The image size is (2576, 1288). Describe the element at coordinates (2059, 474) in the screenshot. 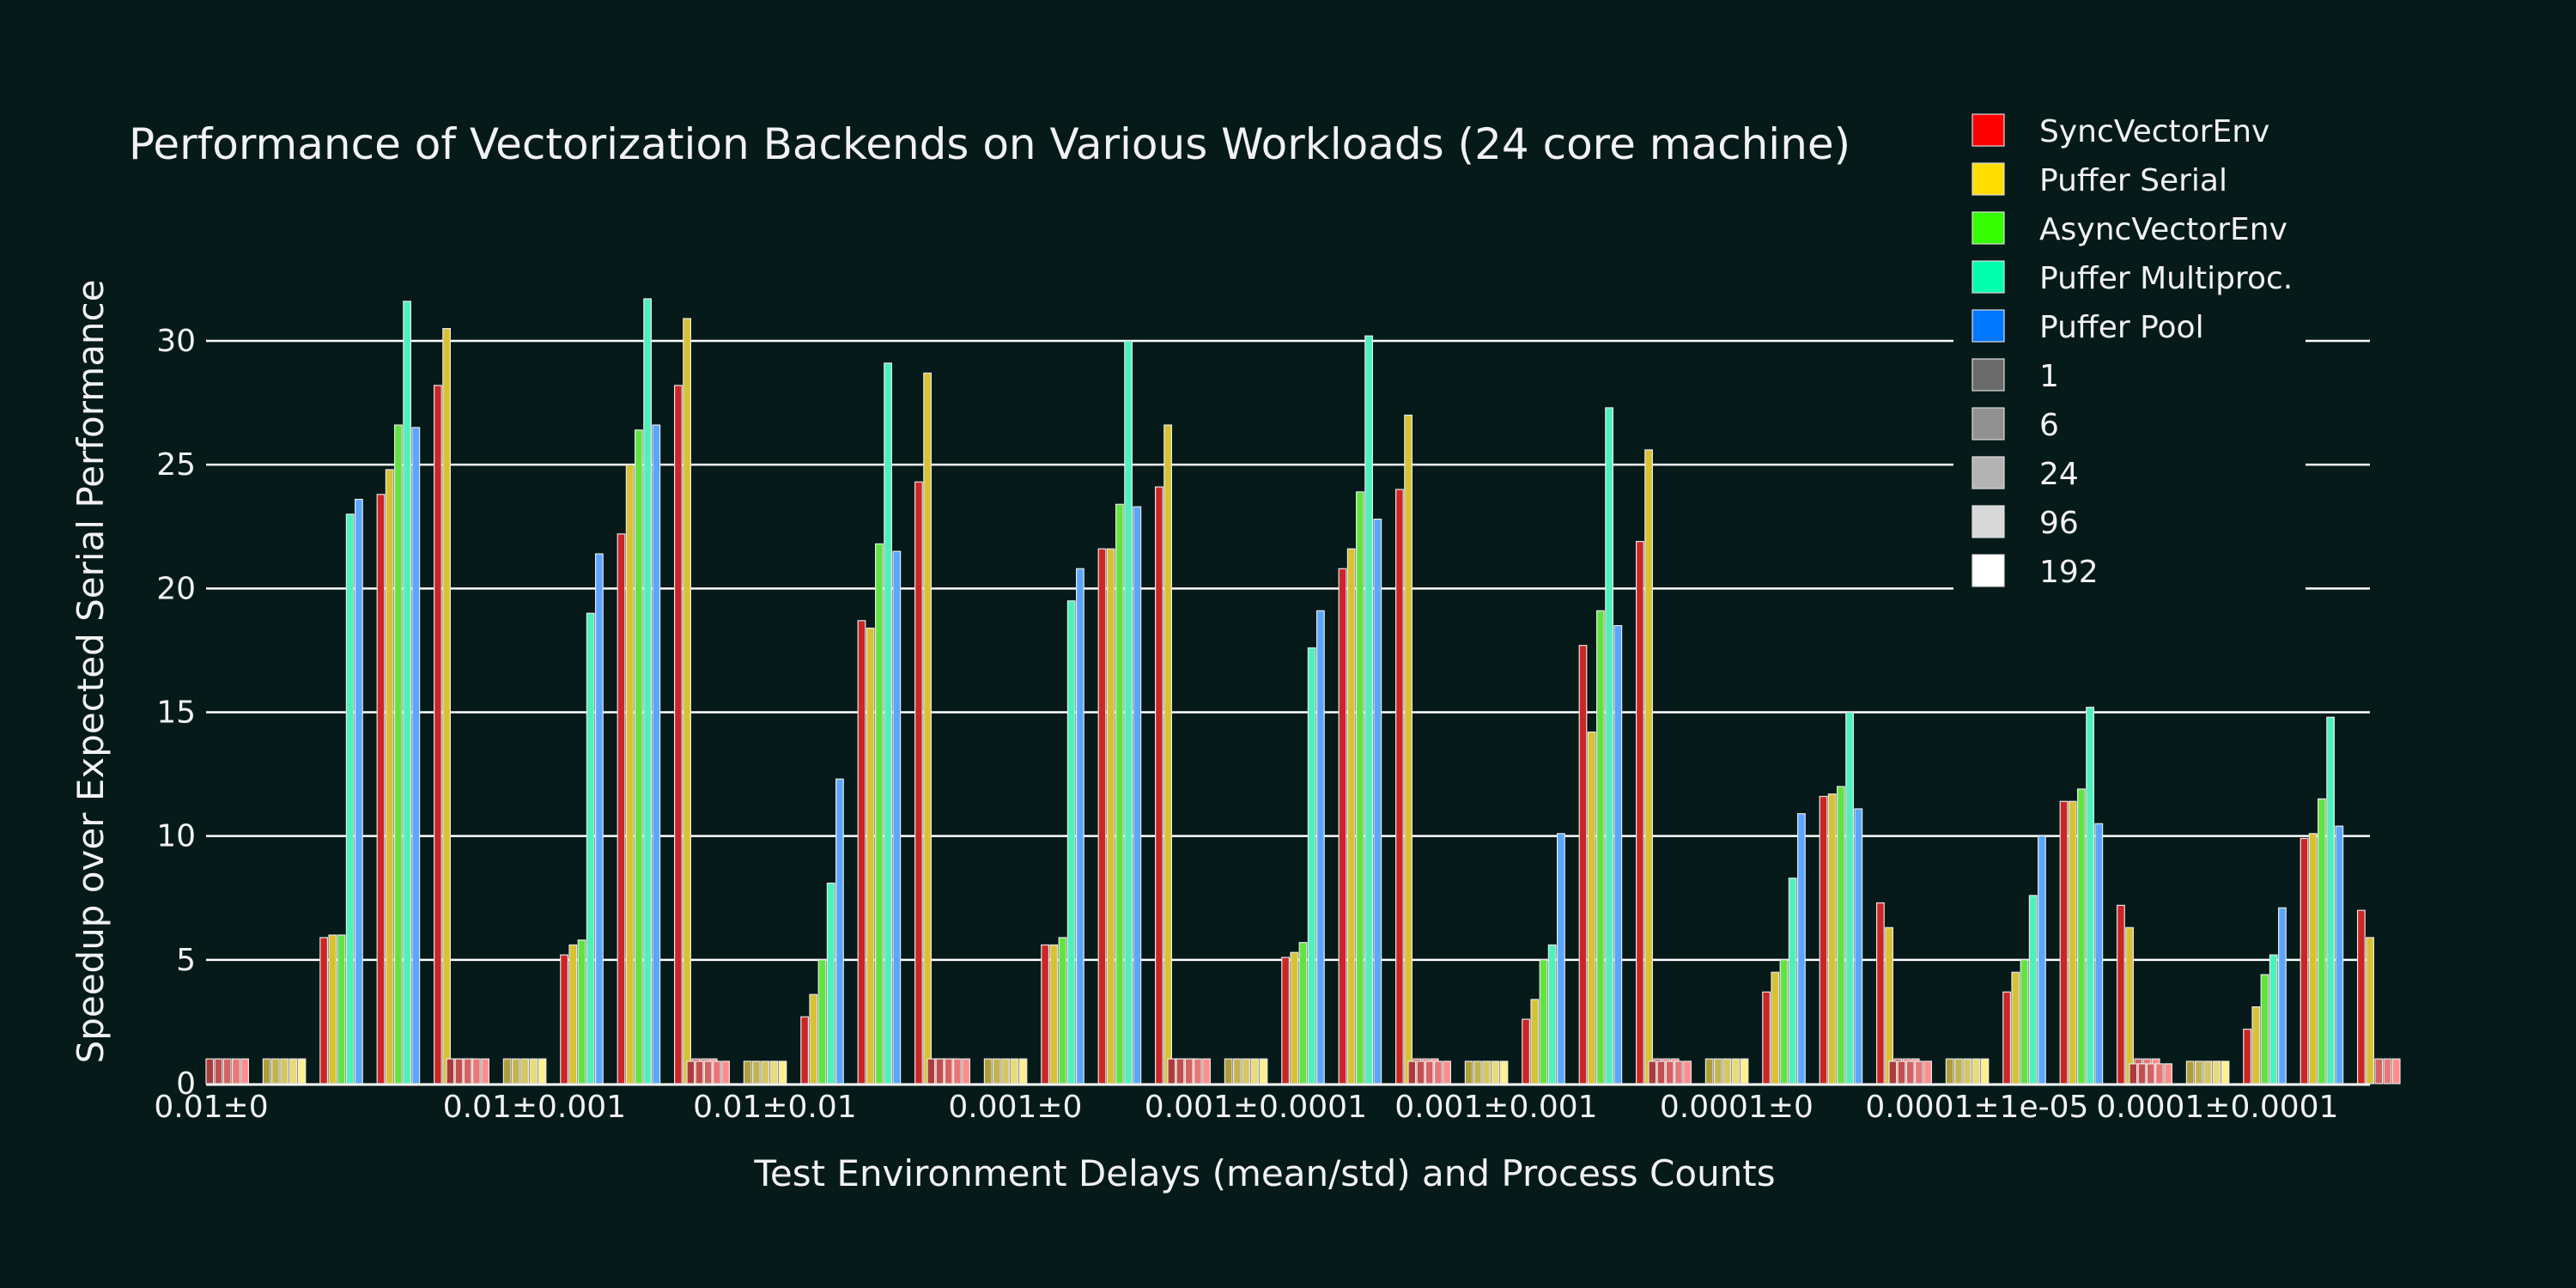

I see `legend-label: 24` at that location.